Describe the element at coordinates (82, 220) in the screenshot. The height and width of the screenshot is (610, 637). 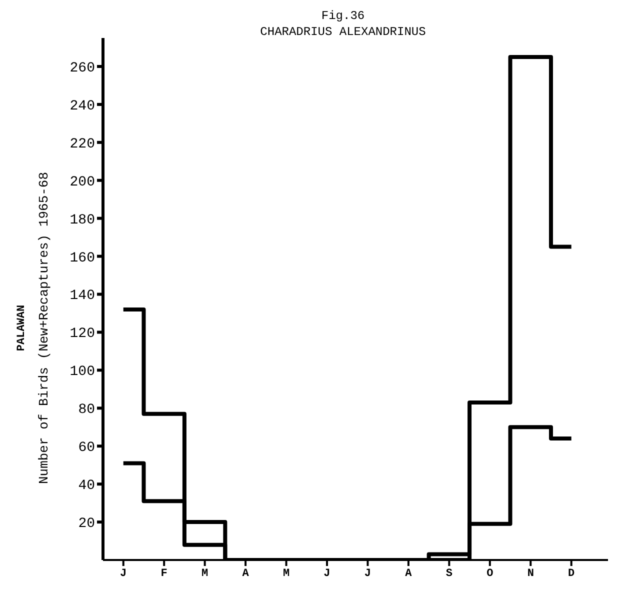
I see `y-tick-label: 180` at that location.